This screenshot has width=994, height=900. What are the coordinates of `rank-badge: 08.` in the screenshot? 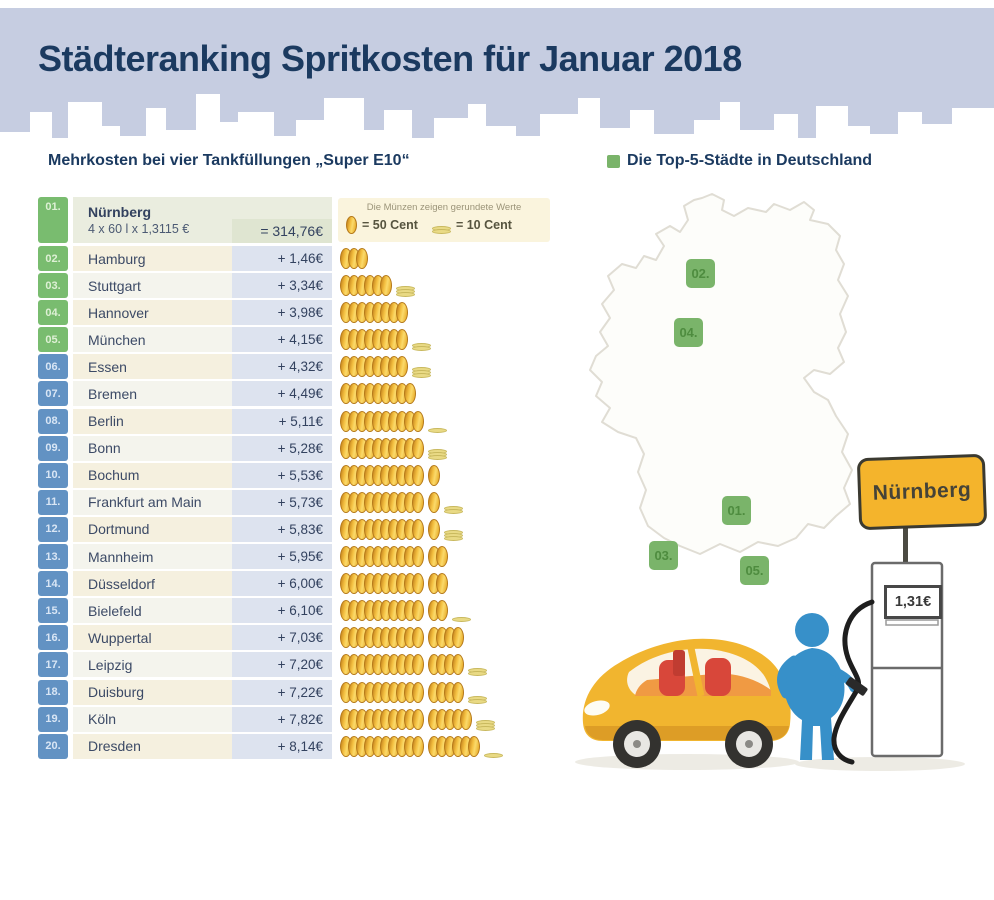 It's located at (53, 421).